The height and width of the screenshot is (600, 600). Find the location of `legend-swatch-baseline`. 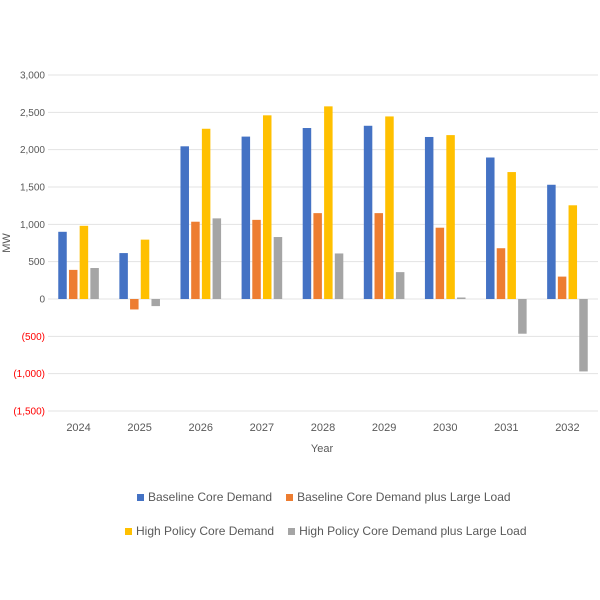

legend-swatch-baseline is located at coordinates (140, 497).